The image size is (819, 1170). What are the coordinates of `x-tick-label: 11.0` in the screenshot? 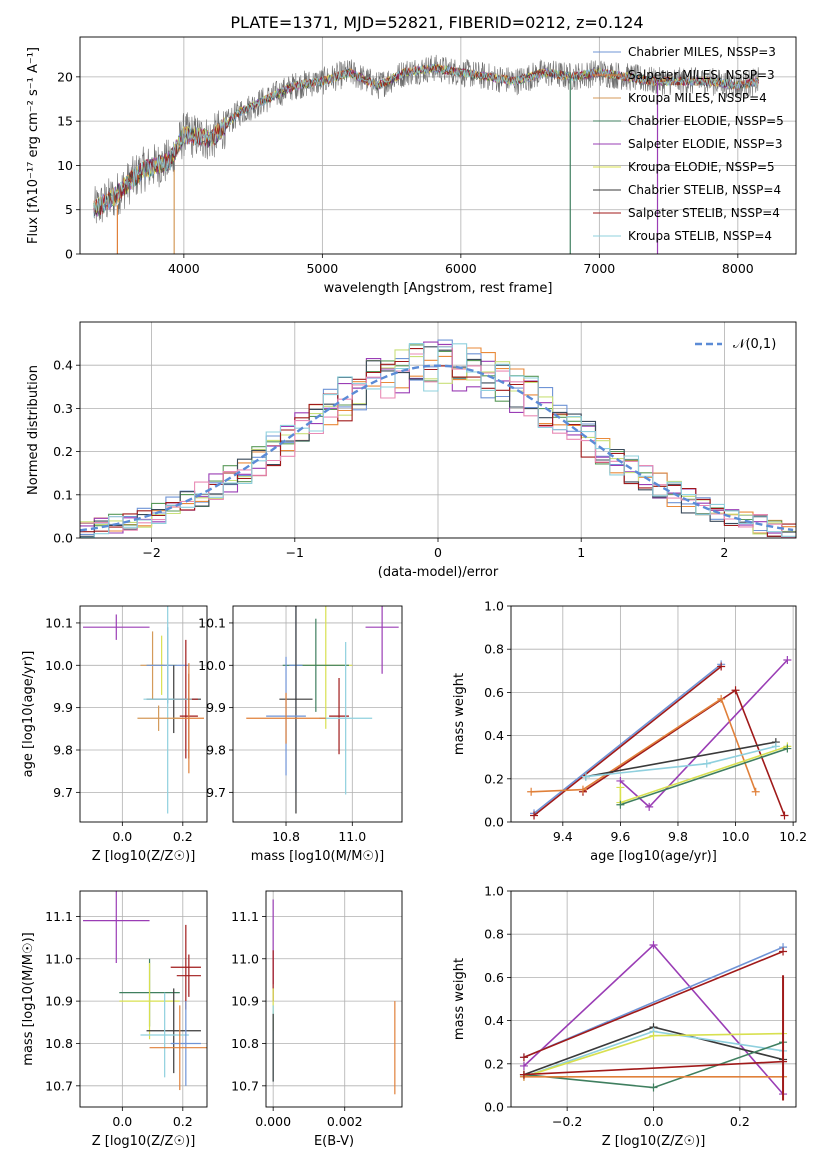 It's located at (352, 836).